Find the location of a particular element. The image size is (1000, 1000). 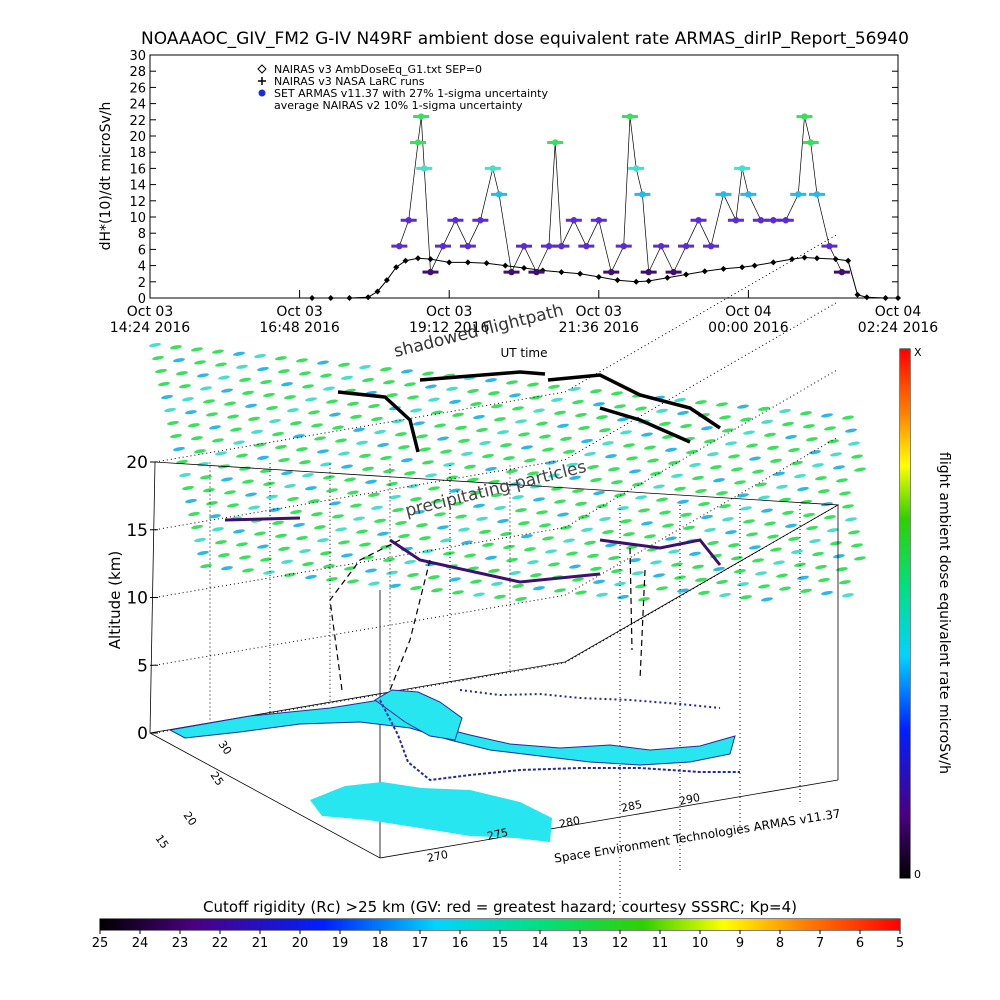

cutoff-rigidity-tick-label: 9 is located at coordinates (740, 943).